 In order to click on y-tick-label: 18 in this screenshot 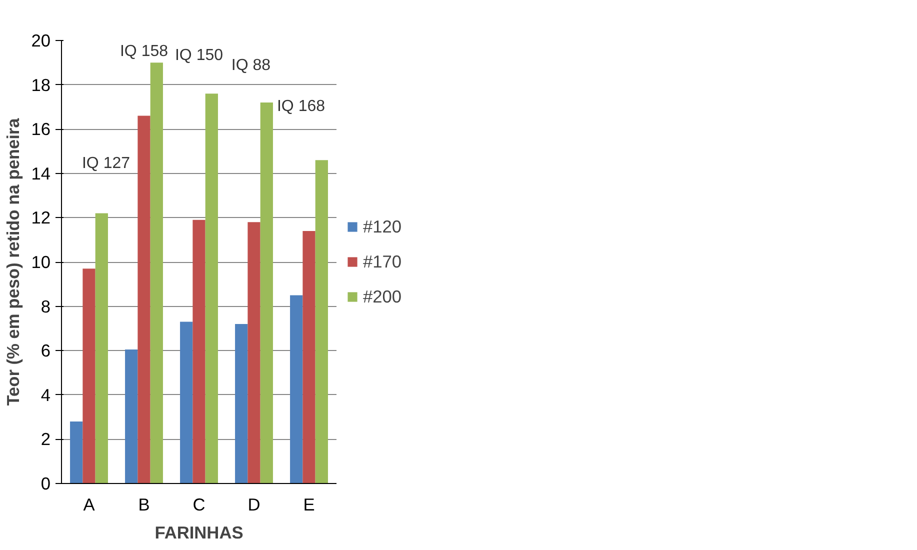, I will do `click(41, 84)`.